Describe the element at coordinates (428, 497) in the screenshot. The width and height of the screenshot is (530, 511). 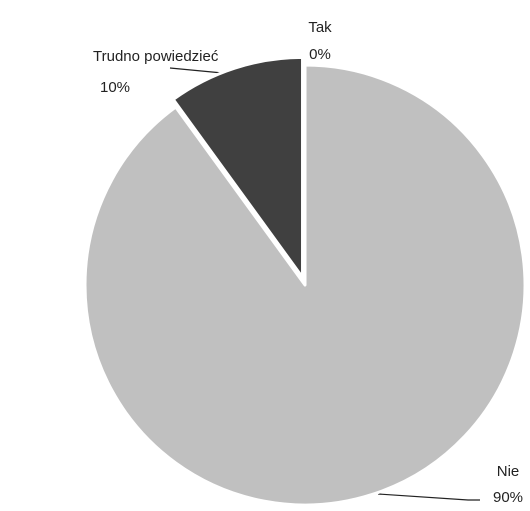
I see `leader-line` at that location.